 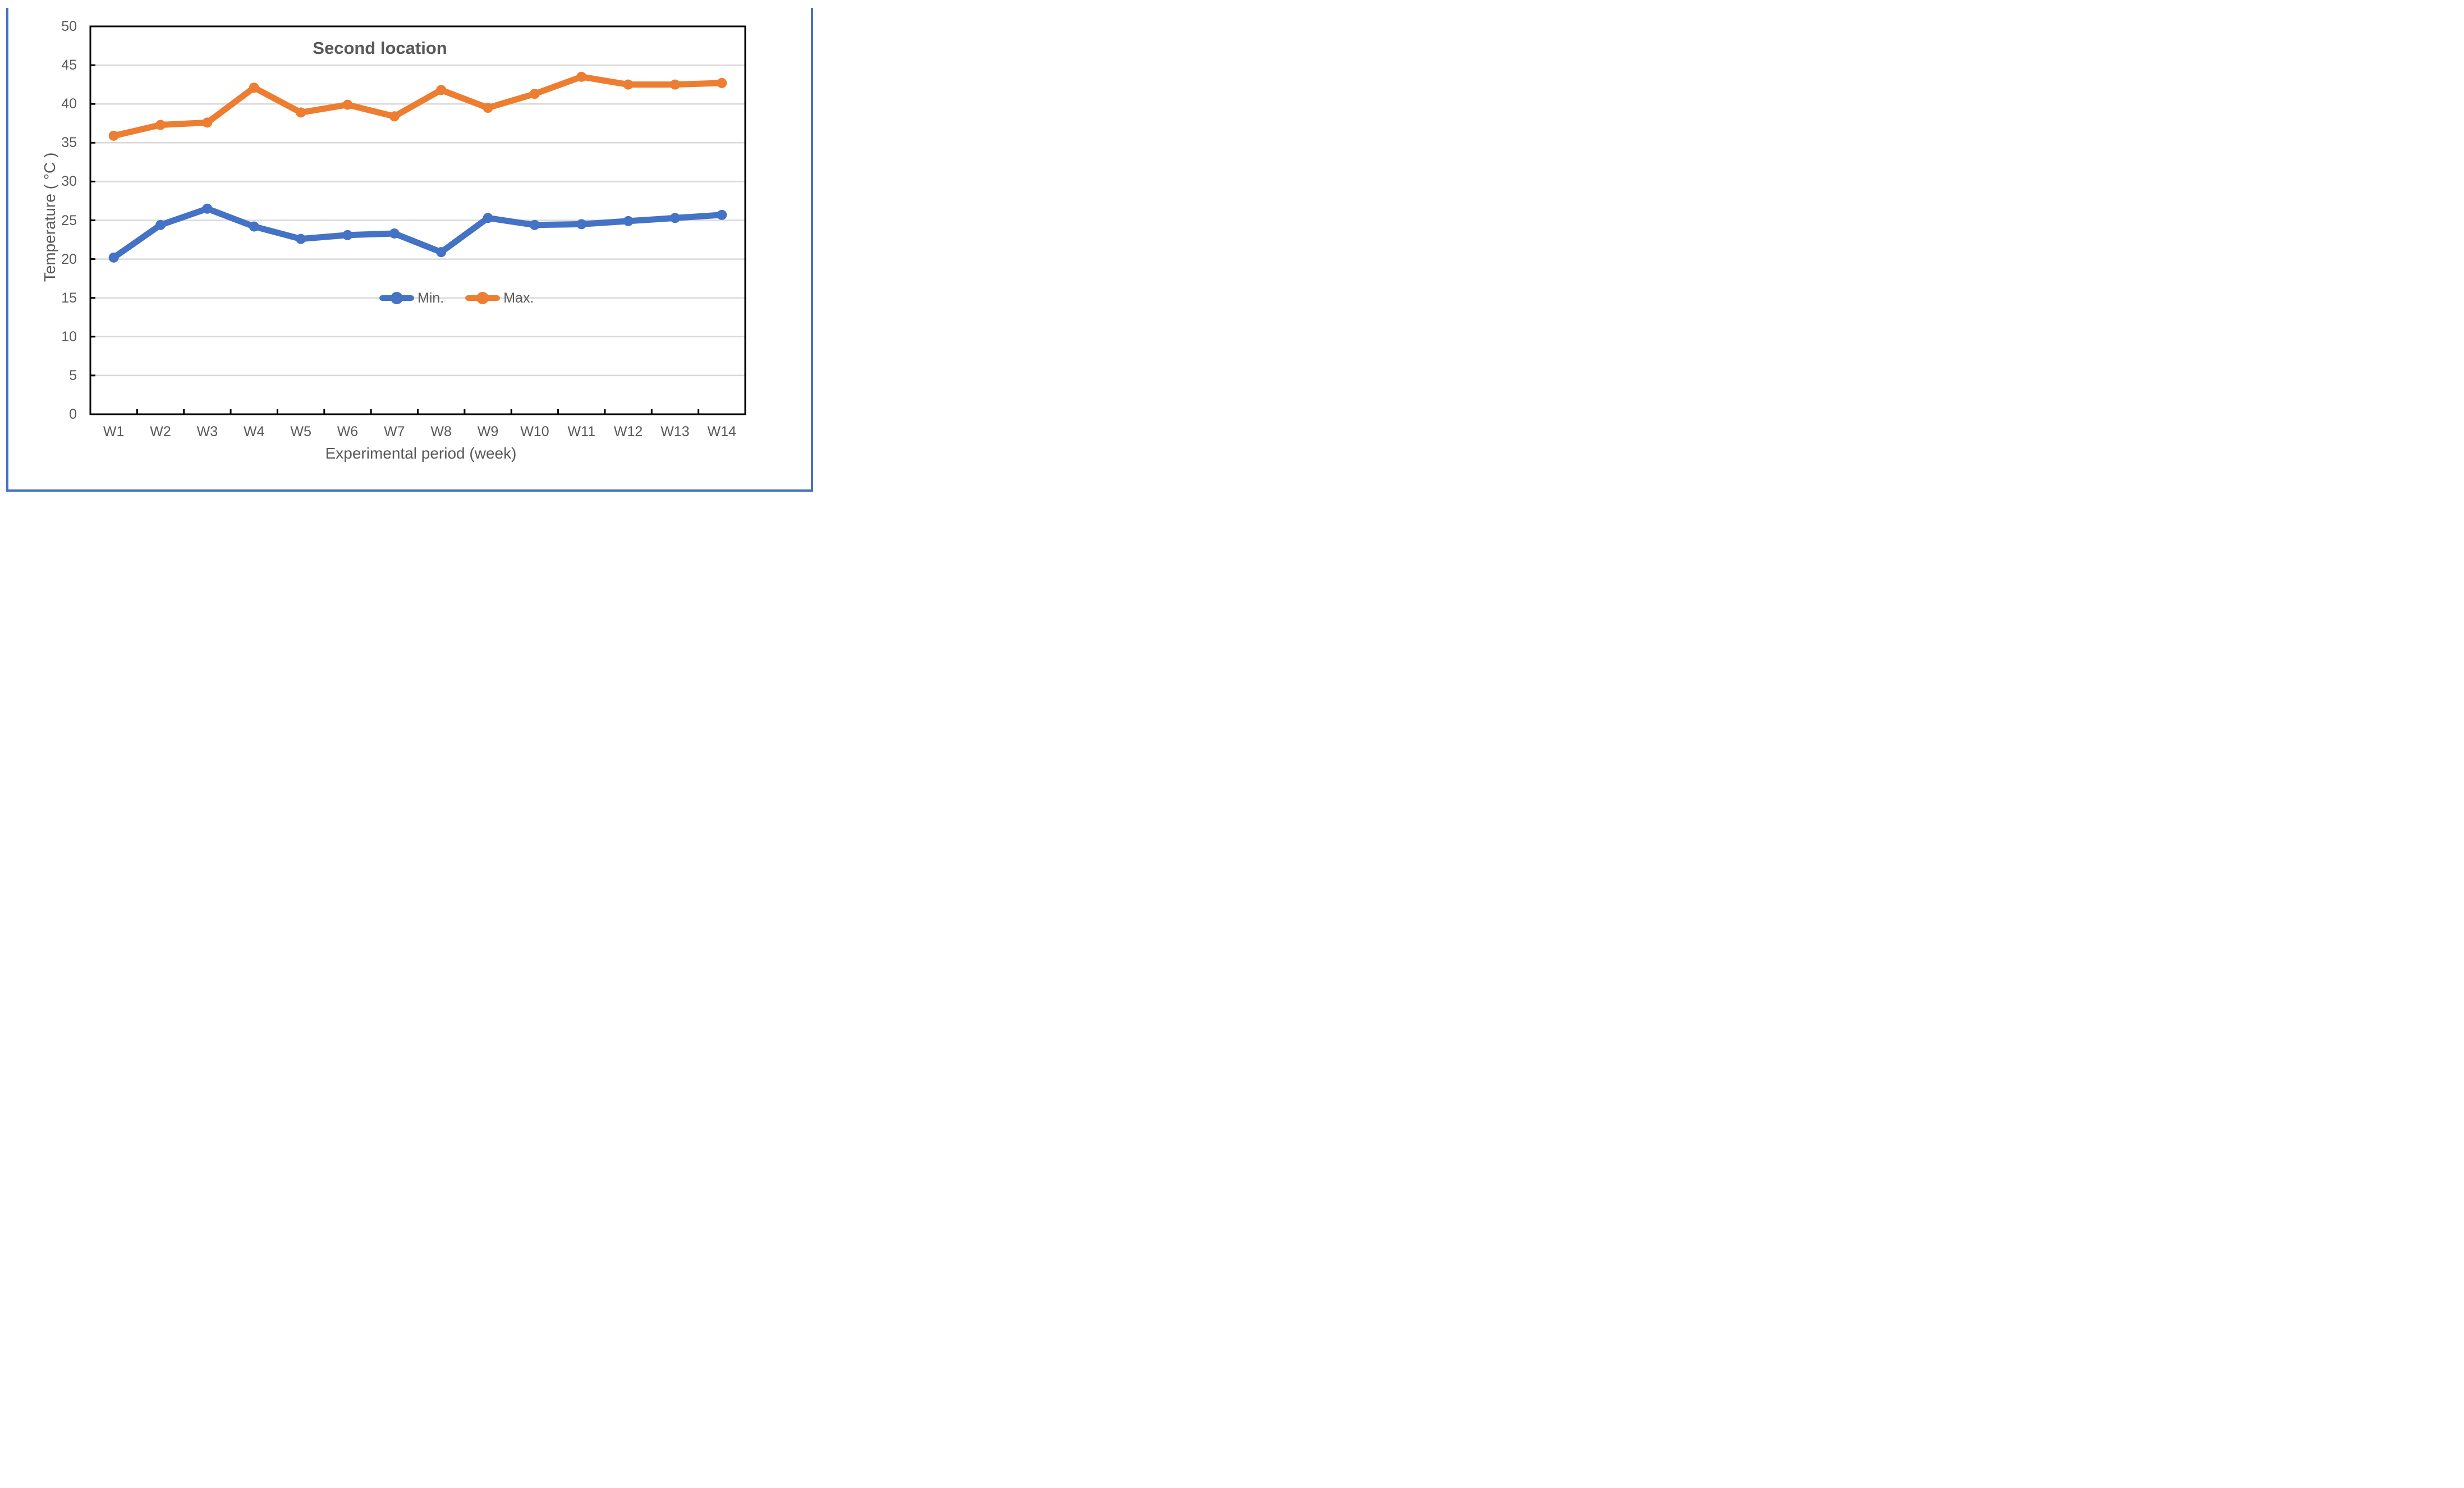 What do you see at coordinates (628, 431) in the screenshot?
I see `x-tick-label: W12` at bounding box center [628, 431].